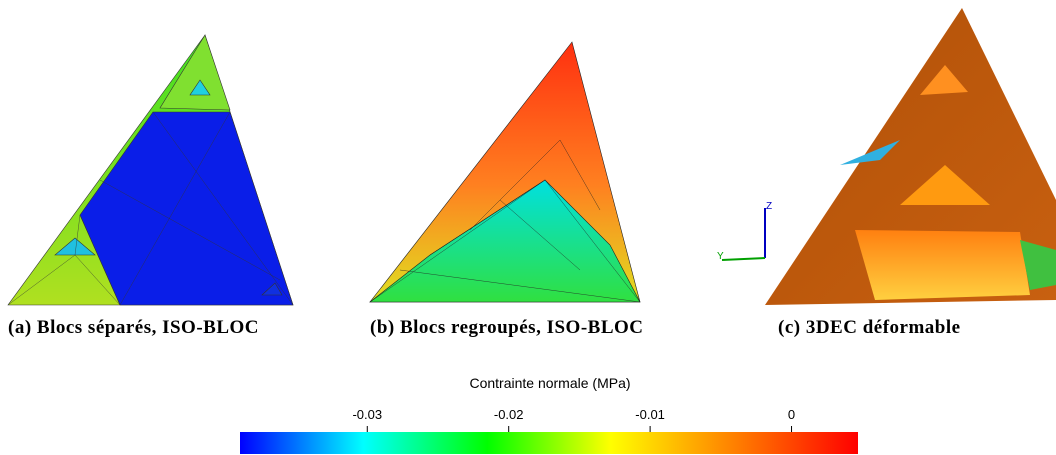 This screenshot has height=455, width=1056. What do you see at coordinates (869, 327) in the screenshot?
I see `caption-c: (c) 3DEC déformable` at bounding box center [869, 327].